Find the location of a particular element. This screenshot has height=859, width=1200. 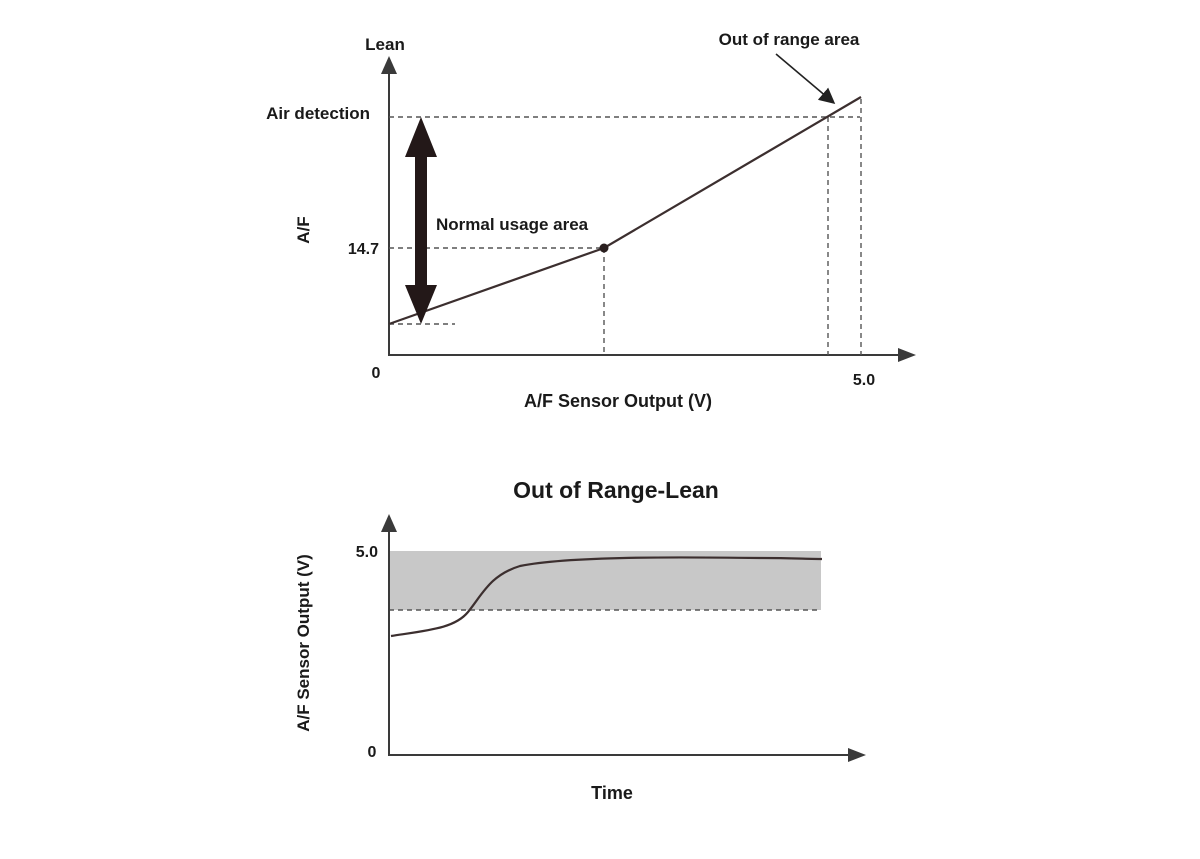

bottom-x-axis-arrow is located at coordinates (857, 755).